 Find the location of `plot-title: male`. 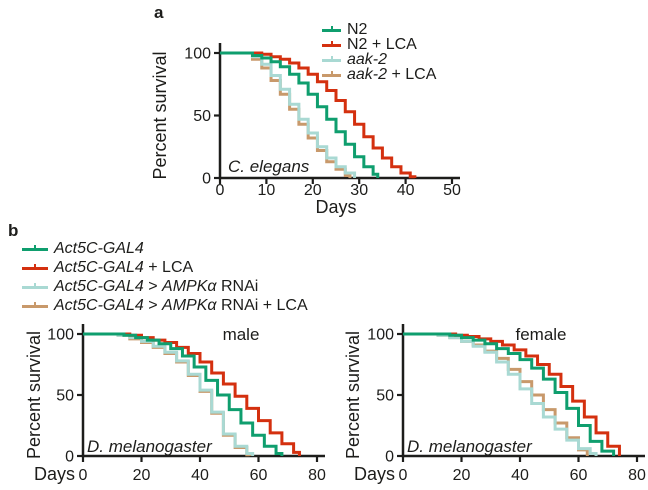

plot-title: male is located at coordinates (241, 334).